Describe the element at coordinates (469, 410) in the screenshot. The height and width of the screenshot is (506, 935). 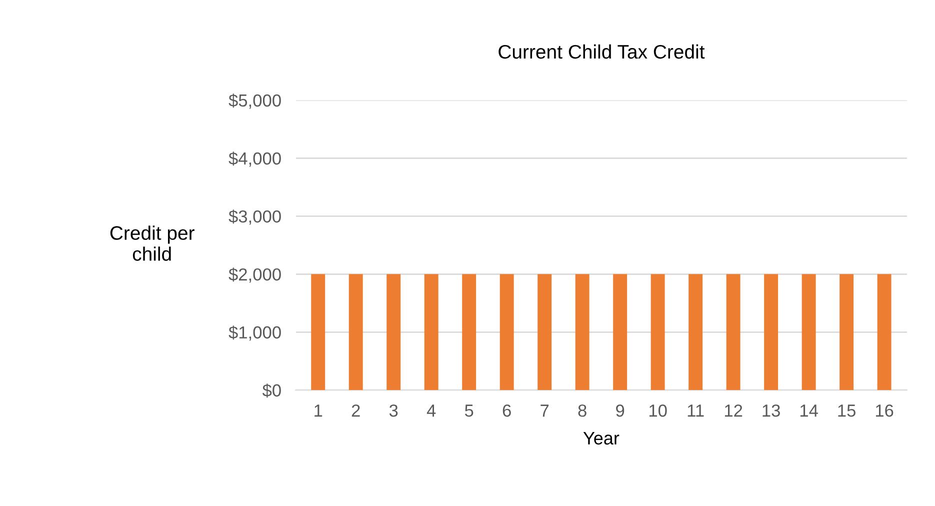
I see `x-tick-label: 5` at that location.